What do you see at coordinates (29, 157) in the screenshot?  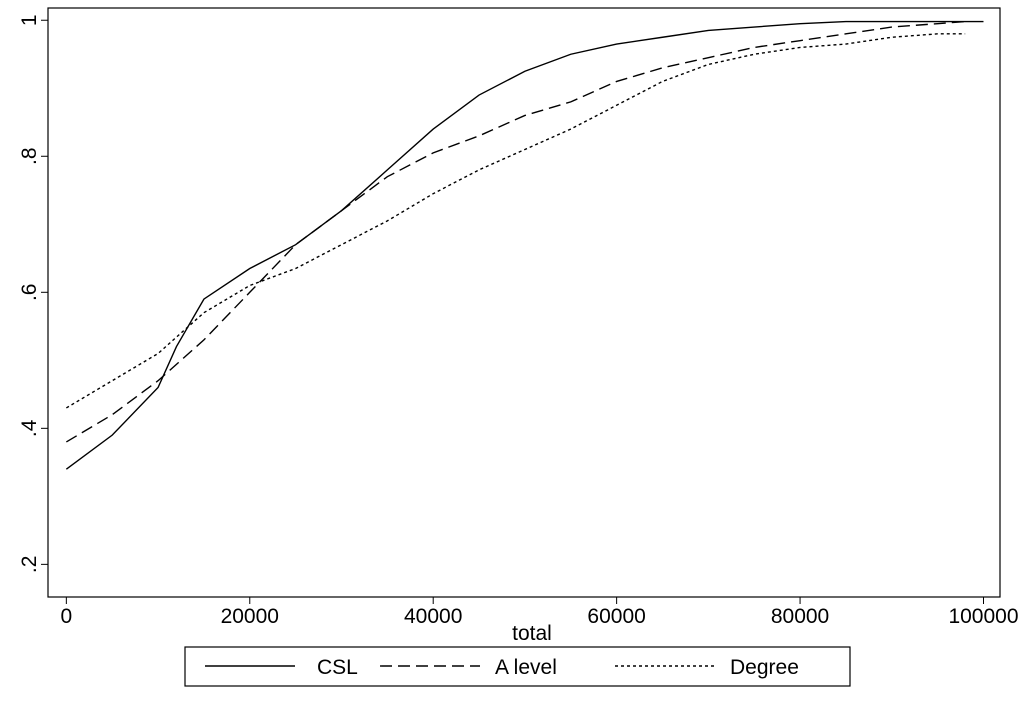 I see `y-tick-label: .8` at bounding box center [29, 157].